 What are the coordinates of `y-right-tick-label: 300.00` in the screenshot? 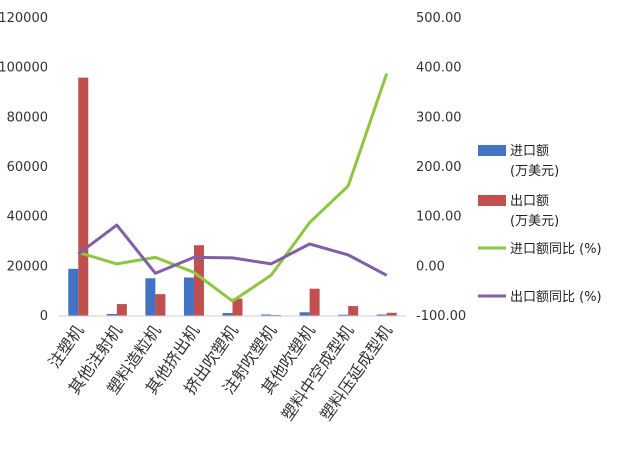 It's located at (439, 117).